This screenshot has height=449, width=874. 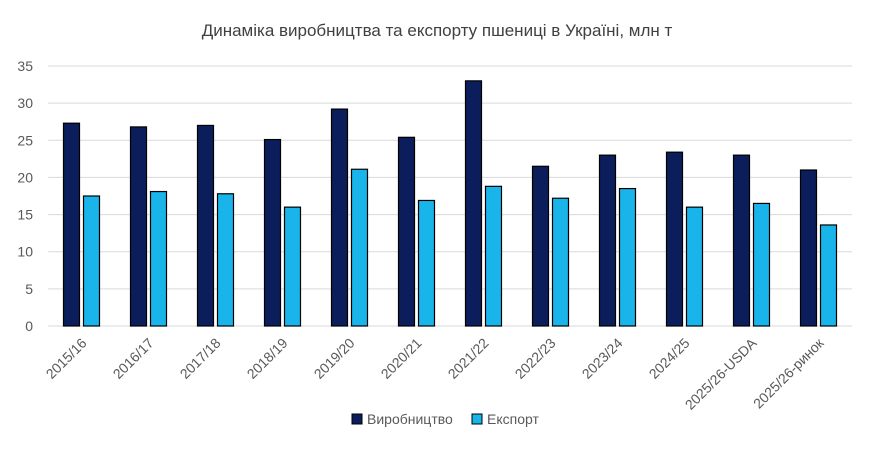 What do you see at coordinates (29, 326) in the screenshot?
I see `y-tick-label: 0` at bounding box center [29, 326].